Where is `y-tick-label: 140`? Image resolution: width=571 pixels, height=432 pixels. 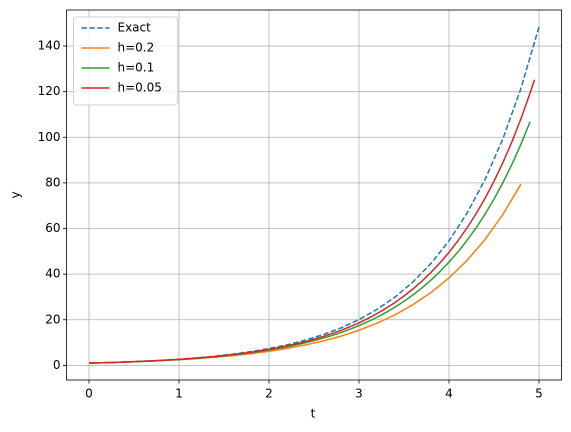 y-tick-label: 140 is located at coordinates (49, 46).